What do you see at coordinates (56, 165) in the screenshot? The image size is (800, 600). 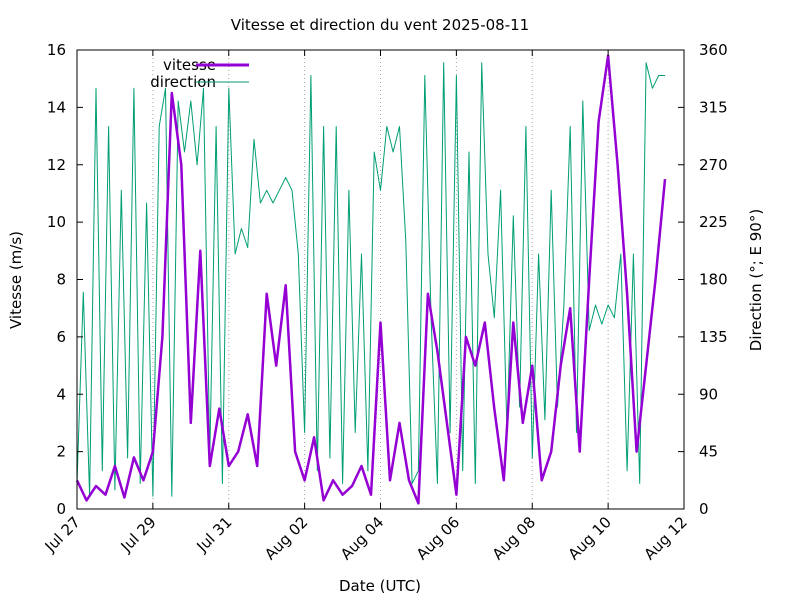 I see `y-tick-label: 12` at bounding box center [56, 165].